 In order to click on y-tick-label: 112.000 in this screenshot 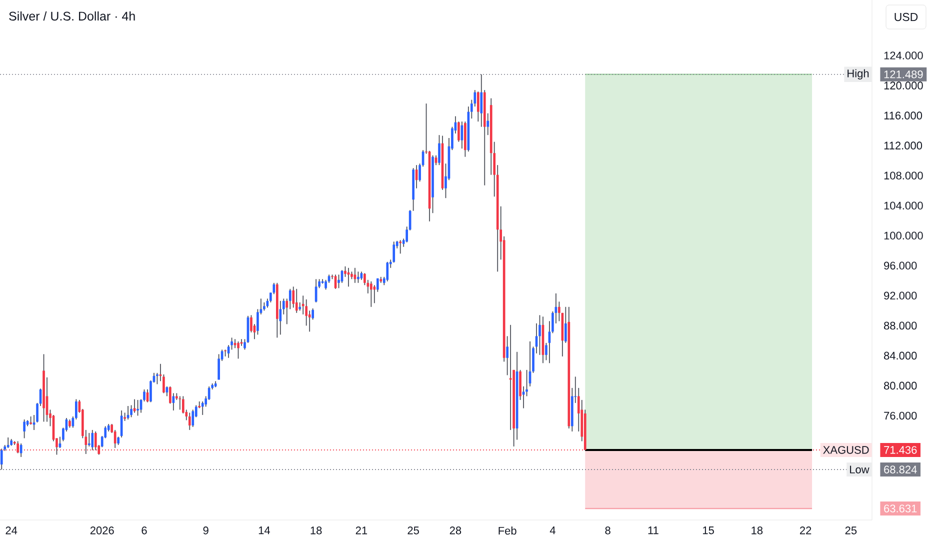, I will do `click(903, 146)`.